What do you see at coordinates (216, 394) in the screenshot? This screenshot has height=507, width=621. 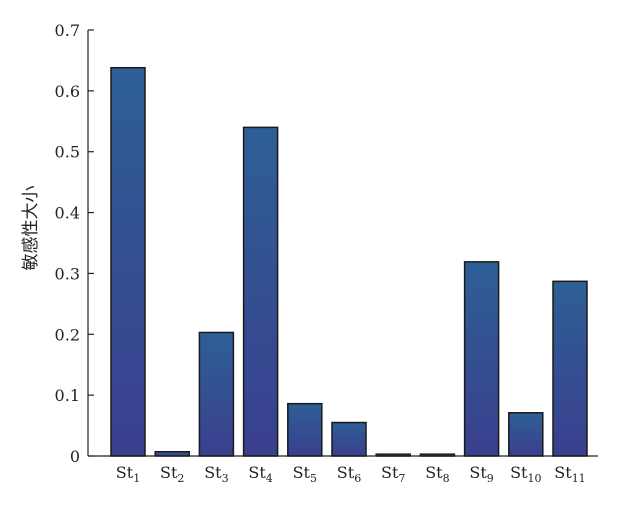 I see `bar-st3` at bounding box center [216, 394].